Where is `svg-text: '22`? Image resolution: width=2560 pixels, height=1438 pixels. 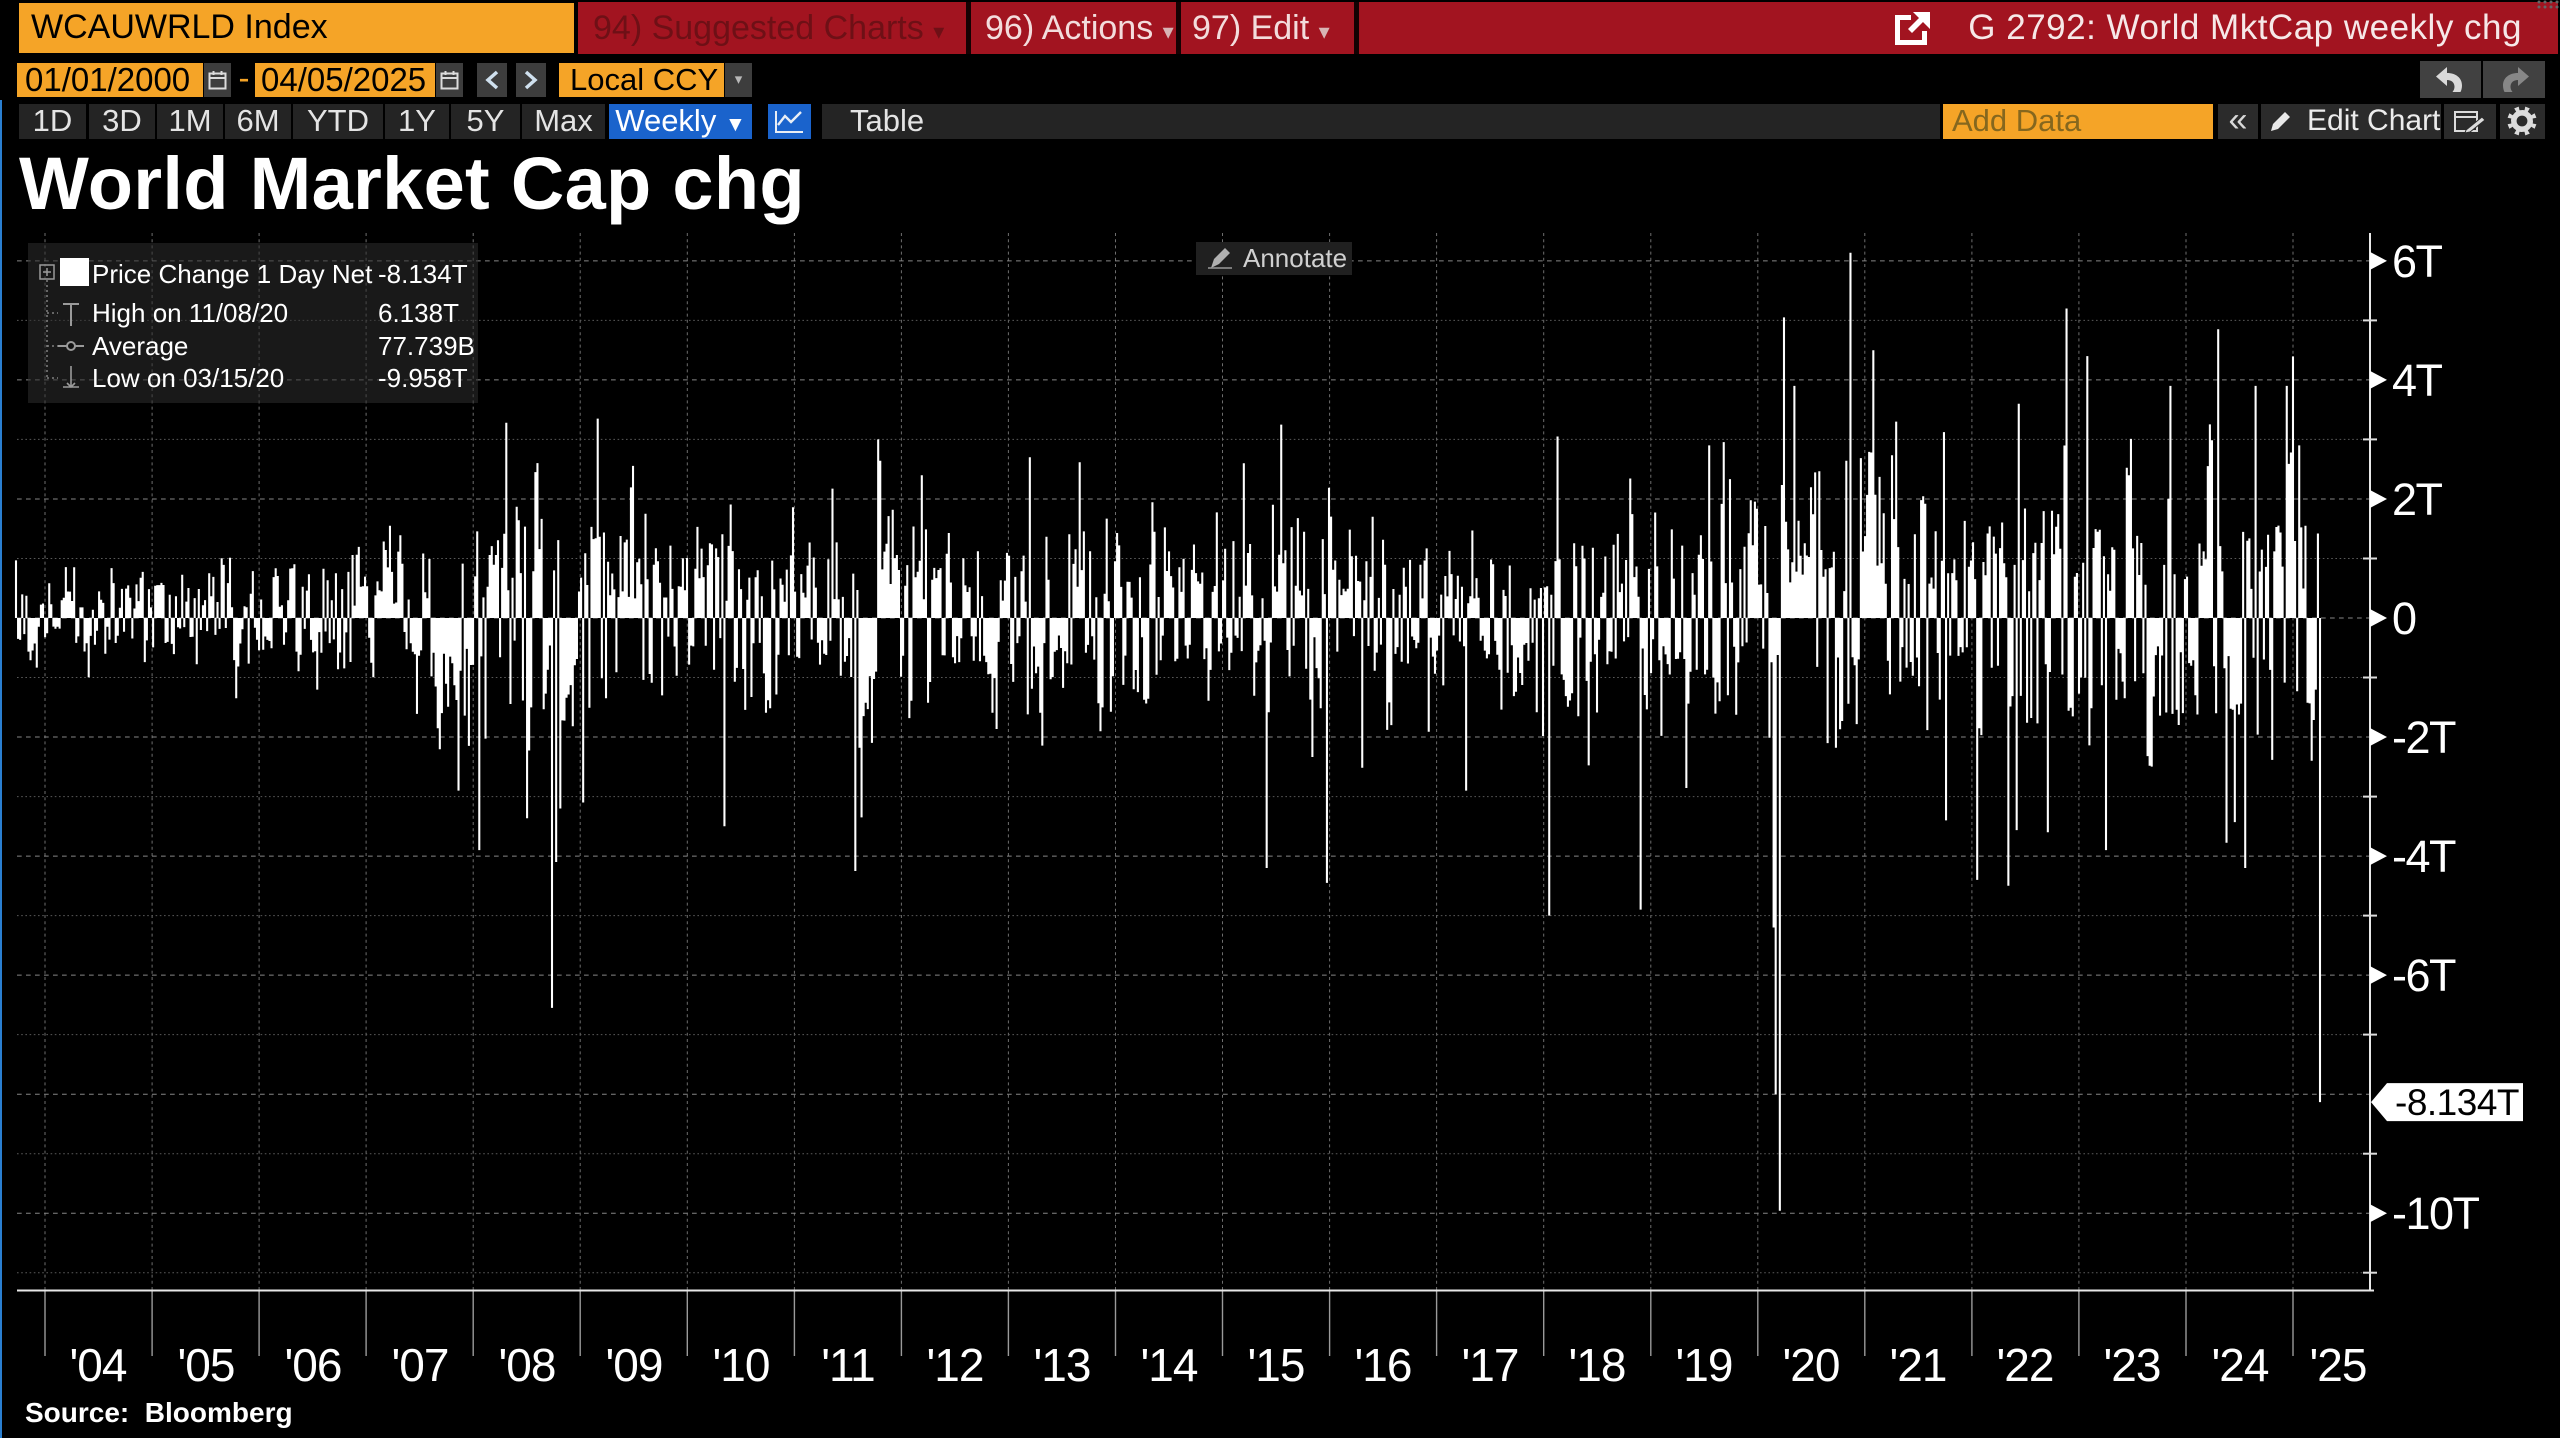
svg-text: '22 is located at coordinates (2025, 1365).